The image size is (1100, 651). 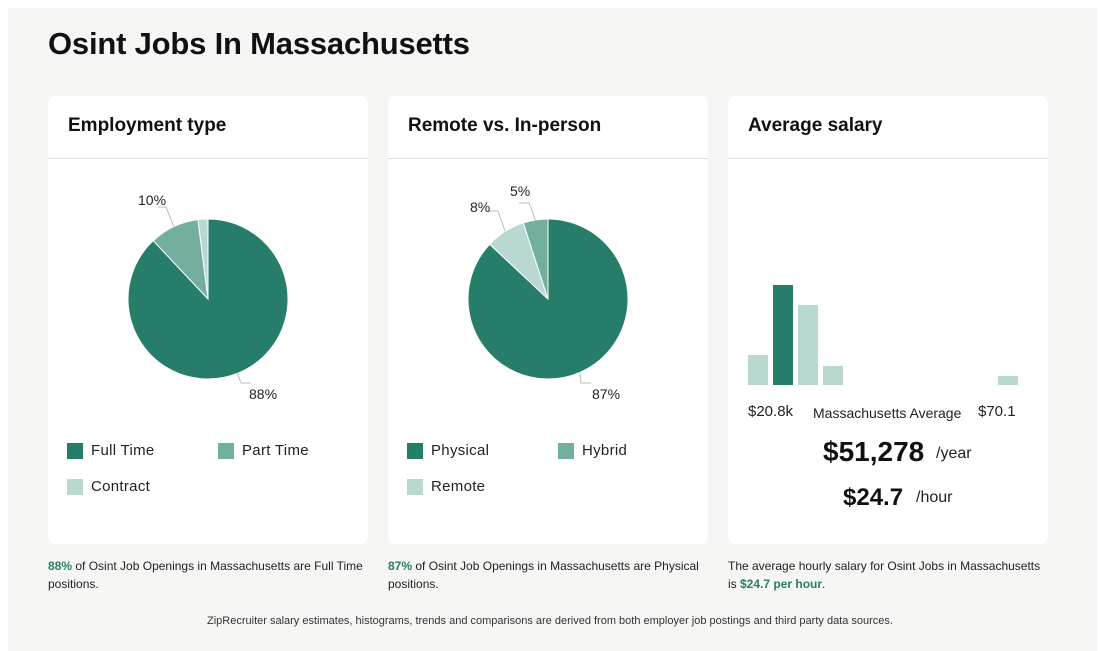 What do you see at coordinates (480, 207) in the screenshot?
I see `pie-percent-label: 8%` at bounding box center [480, 207].